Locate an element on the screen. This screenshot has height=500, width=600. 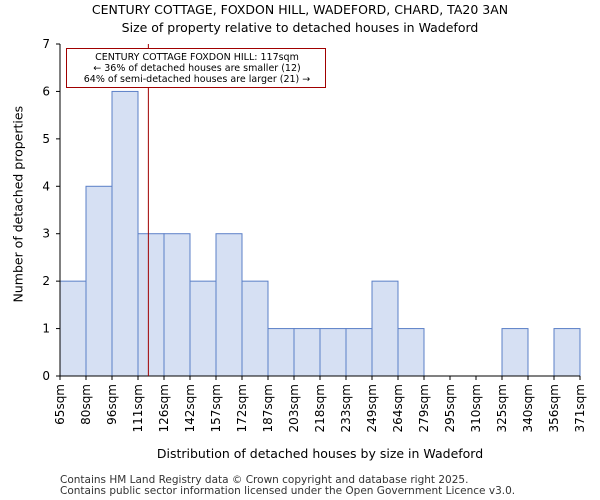
y-tick-label: 0 is located at coordinates (46, 376).